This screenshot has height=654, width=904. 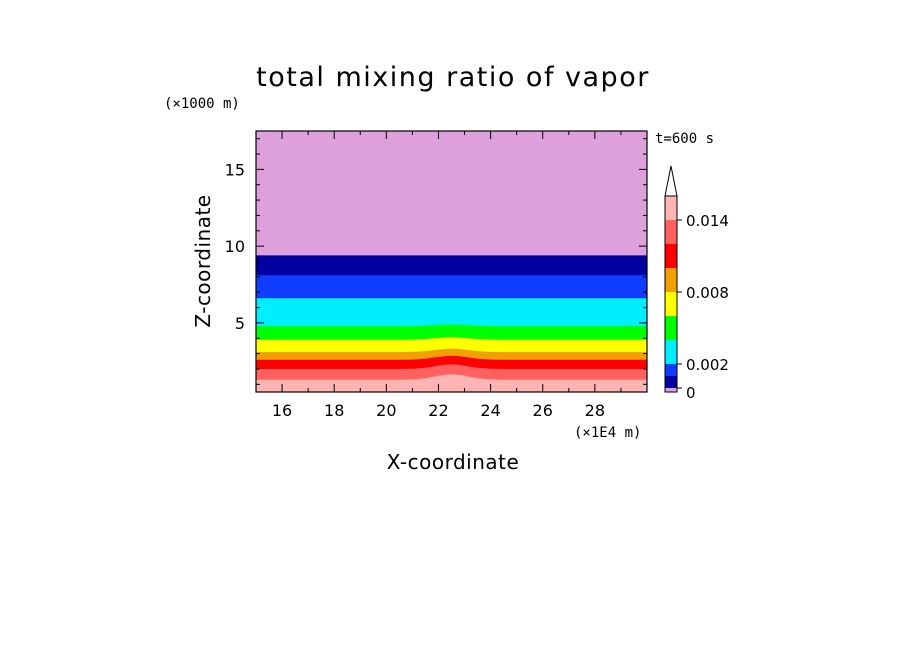 I want to click on colorbar: 0 0.002 0.008 0.014, so click(x=696, y=283).